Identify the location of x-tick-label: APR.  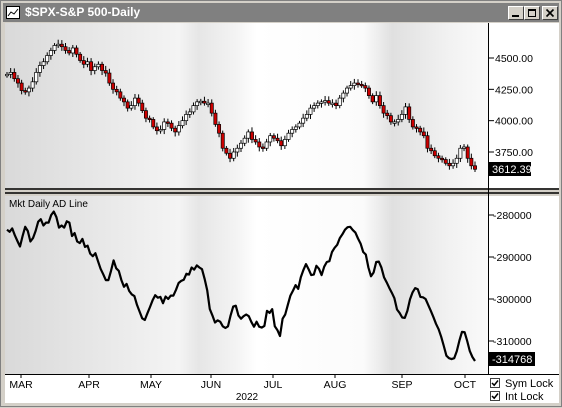
(89, 385).